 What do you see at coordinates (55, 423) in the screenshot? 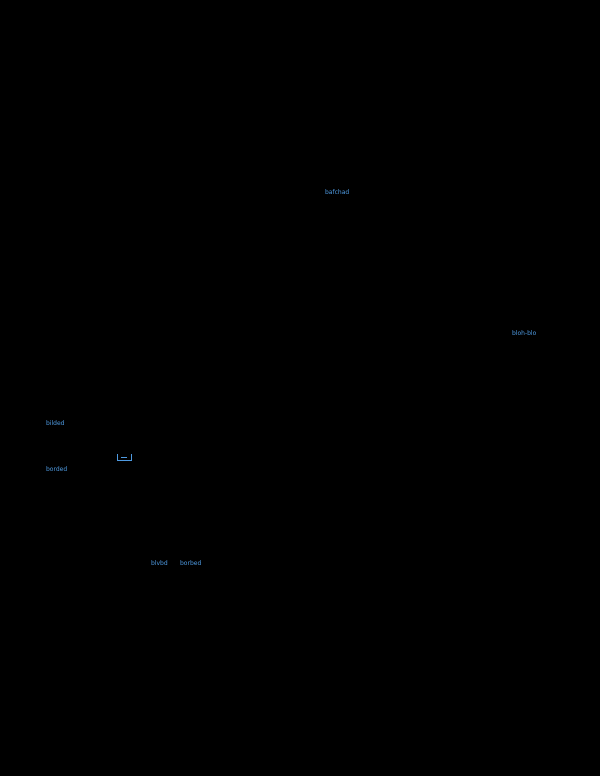
I see `hyperlink-left-upper: bilded` at bounding box center [55, 423].